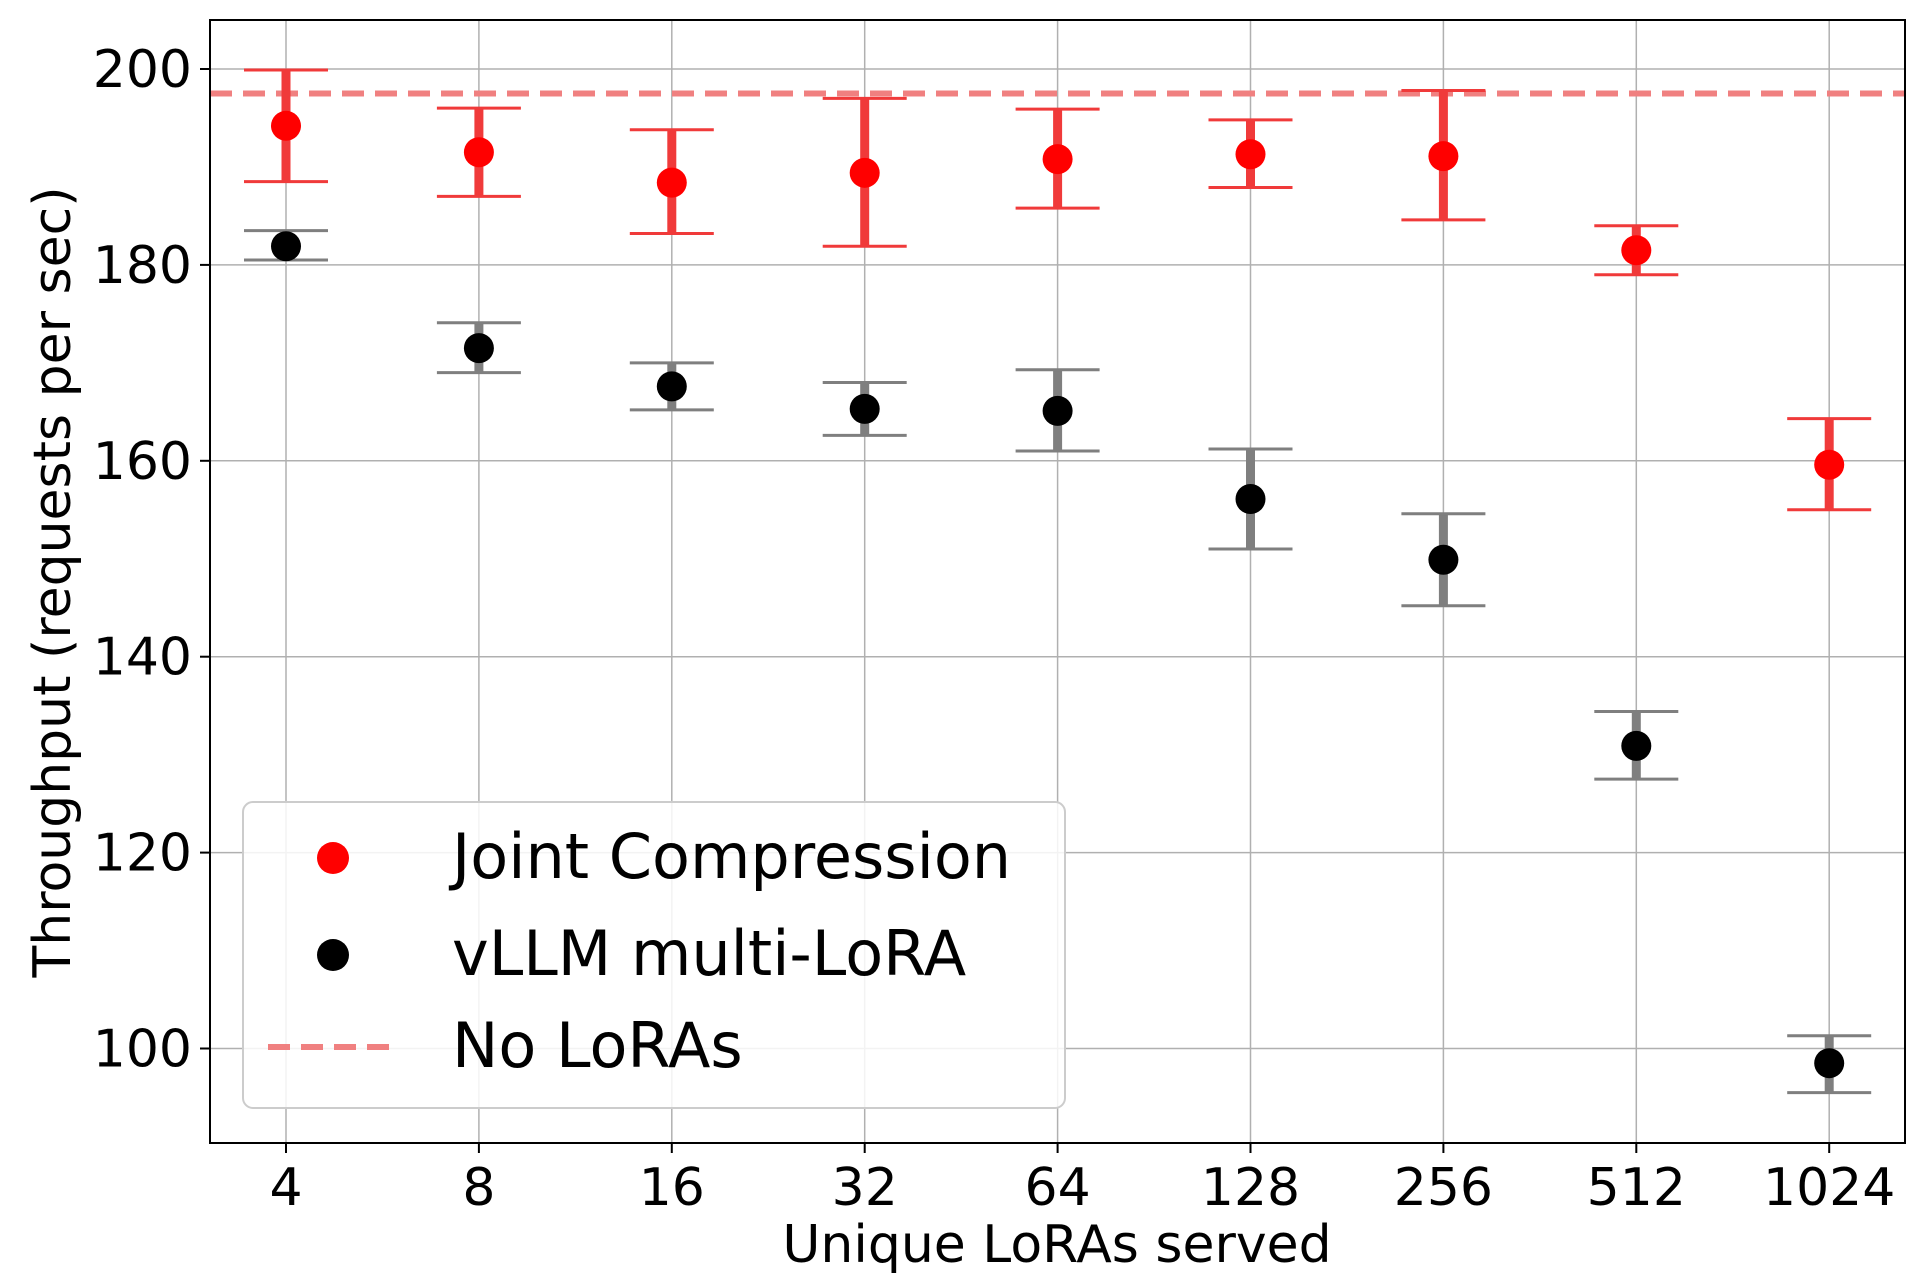 This screenshot has height=1284, width=1916. Describe the element at coordinates (53, 582) in the screenshot. I see `y-axis-title: Throughput (requests per sec)` at that location.